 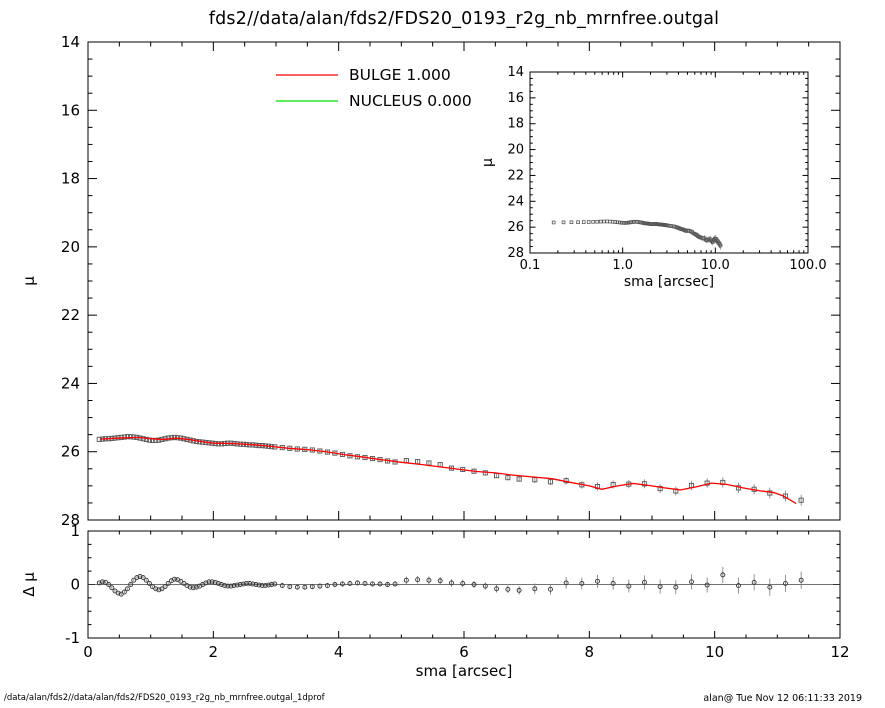 I want to click on bulge-model-line, so click(x=448, y=470).